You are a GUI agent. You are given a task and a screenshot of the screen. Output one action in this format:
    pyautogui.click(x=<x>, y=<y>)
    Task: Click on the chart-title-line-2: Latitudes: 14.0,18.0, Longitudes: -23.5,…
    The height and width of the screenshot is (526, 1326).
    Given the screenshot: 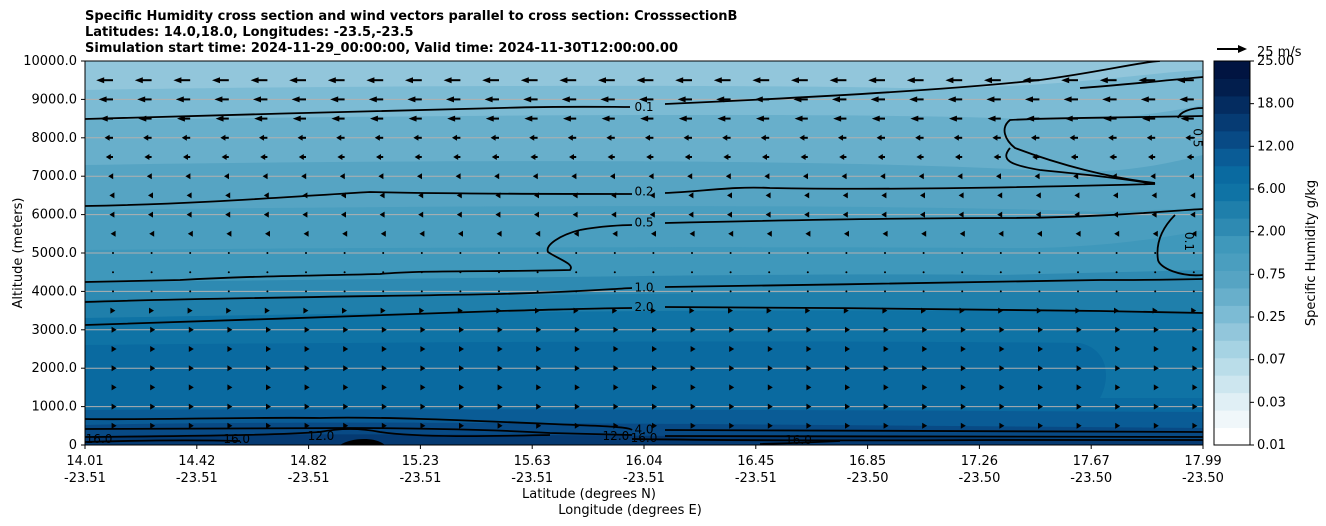 What is the action you would take?
    pyautogui.click(x=249, y=32)
    